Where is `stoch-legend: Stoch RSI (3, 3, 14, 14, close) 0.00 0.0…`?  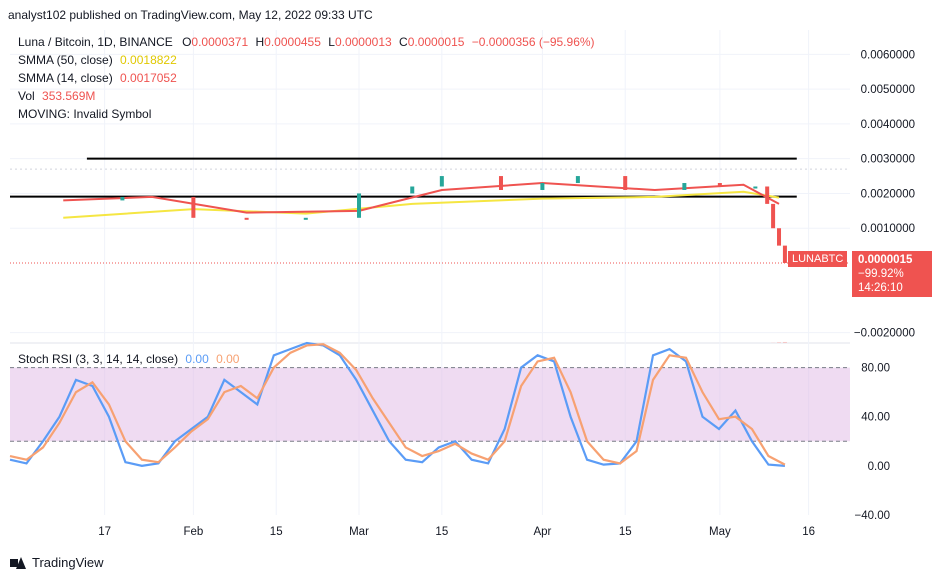
stoch-legend: Stoch RSI (3, 3, 14, 14, close) 0.00 0.0… is located at coordinates (128, 359).